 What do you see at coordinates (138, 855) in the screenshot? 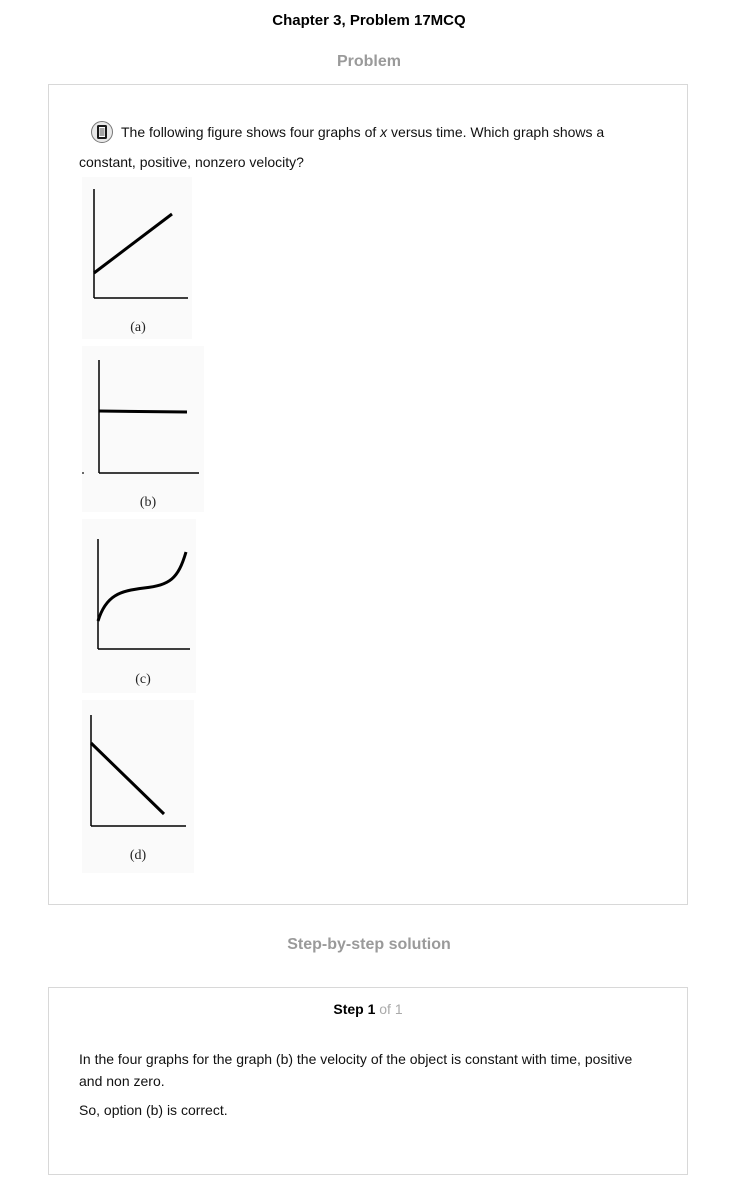
I see `graph-d-label: (d)` at bounding box center [138, 855].